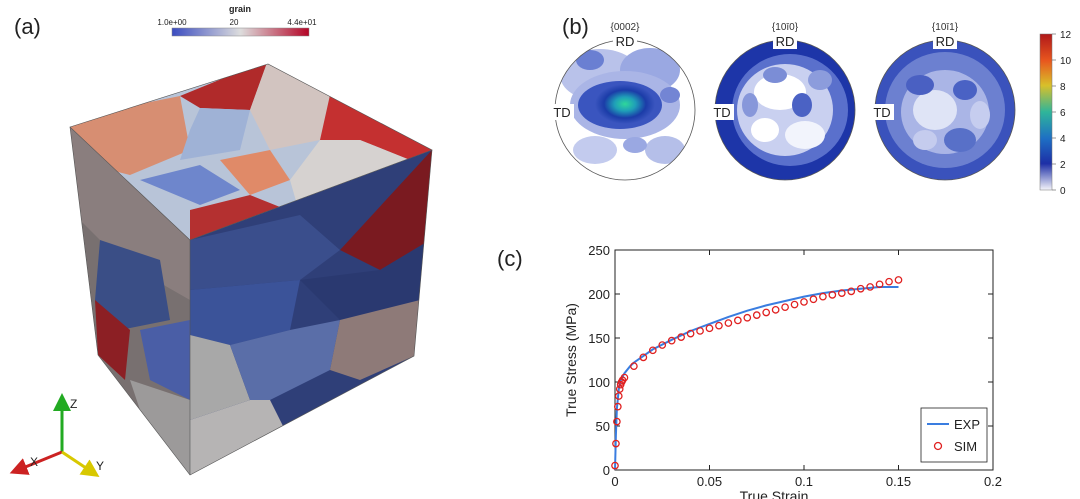 This screenshot has width=1080, height=499. I want to click on colorbar-min-label: 1.0e+00, so click(172, 22).